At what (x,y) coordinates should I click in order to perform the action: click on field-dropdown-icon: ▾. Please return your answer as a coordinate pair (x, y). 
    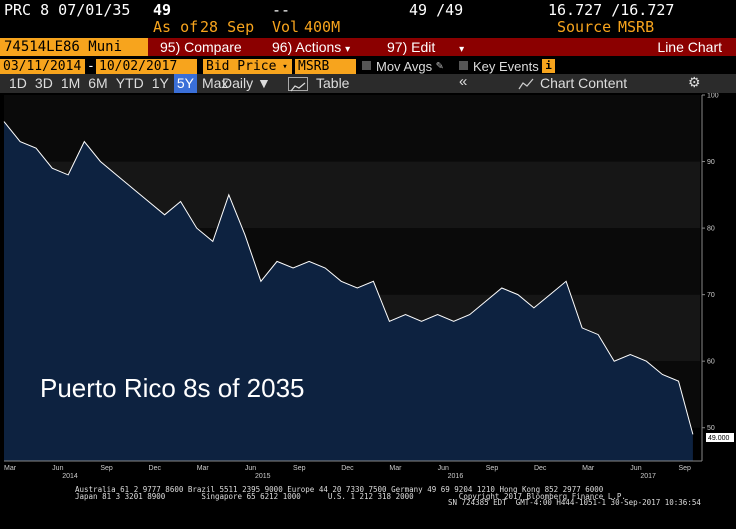
    Looking at the image, I should click on (285, 67).